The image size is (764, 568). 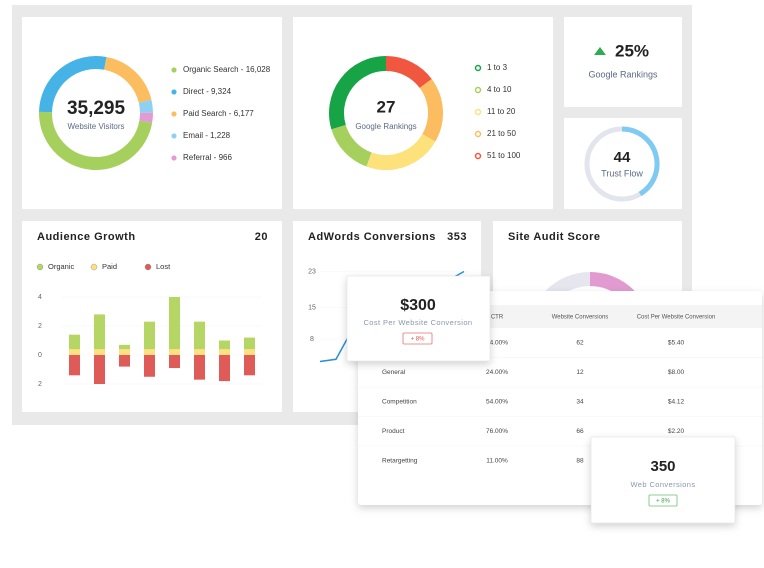 What do you see at coordinates (662, 484) in the screenshot?
I see `popup-label: Web Conversions` at bounding box center [662, 484].